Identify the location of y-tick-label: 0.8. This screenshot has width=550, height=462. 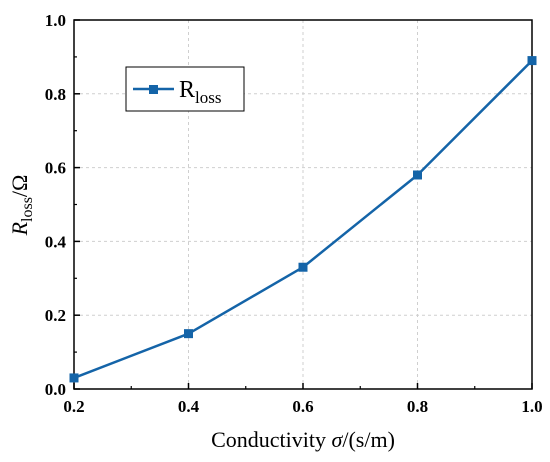
(55, 94).